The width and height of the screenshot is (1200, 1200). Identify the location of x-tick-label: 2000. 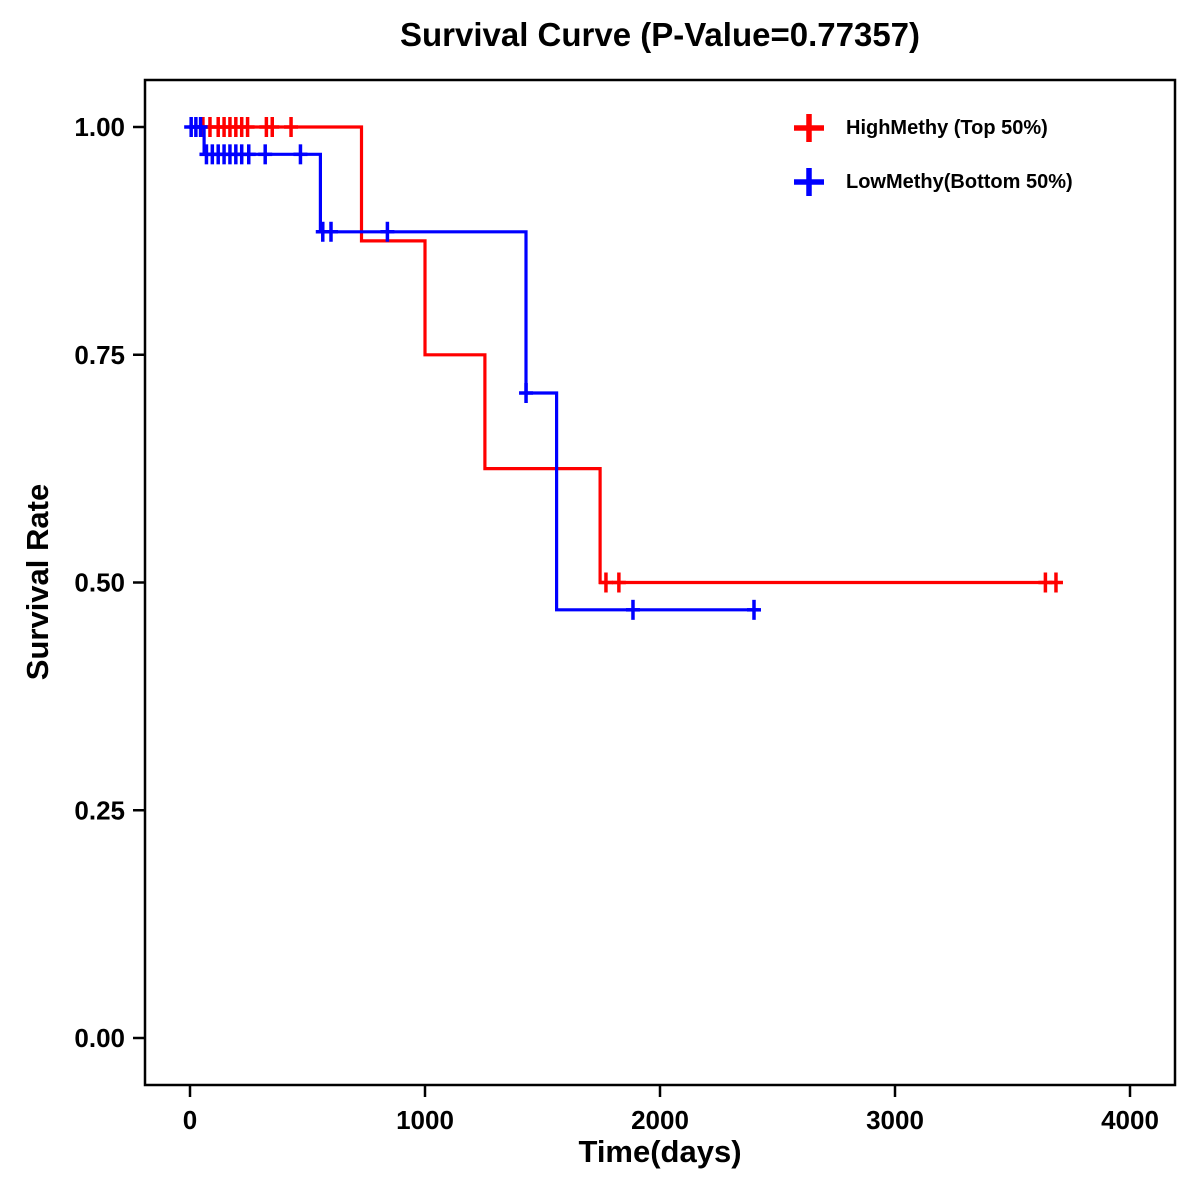
(660, 1120).